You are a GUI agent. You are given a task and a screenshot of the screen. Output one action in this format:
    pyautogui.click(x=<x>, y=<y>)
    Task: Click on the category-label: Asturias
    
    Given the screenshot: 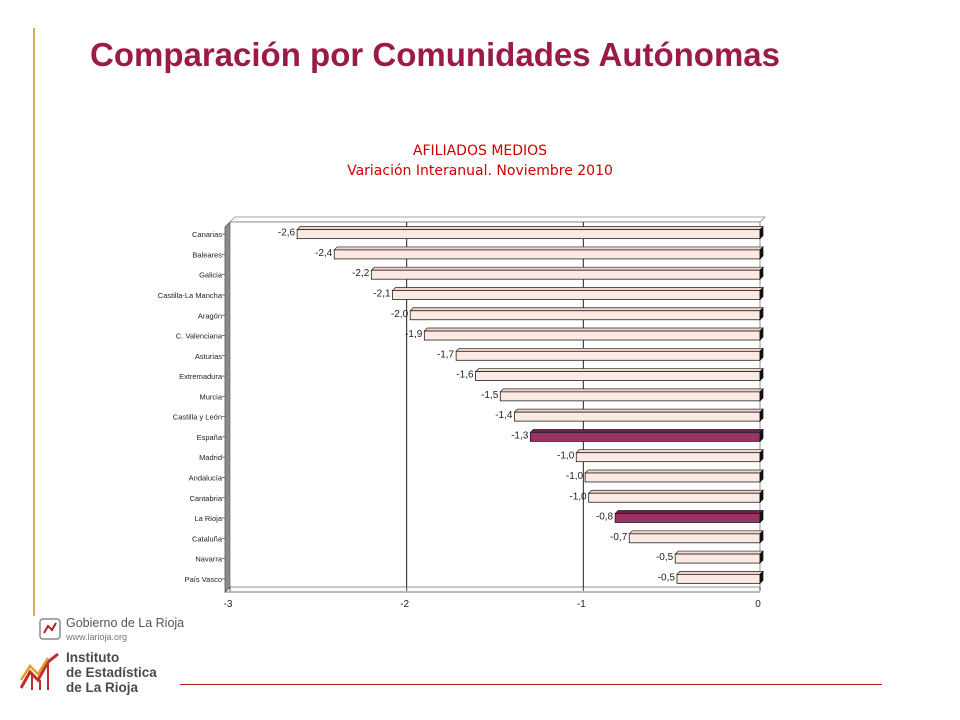 What is the action you would take?
    pyautogui.click(x=208, y=356)
    